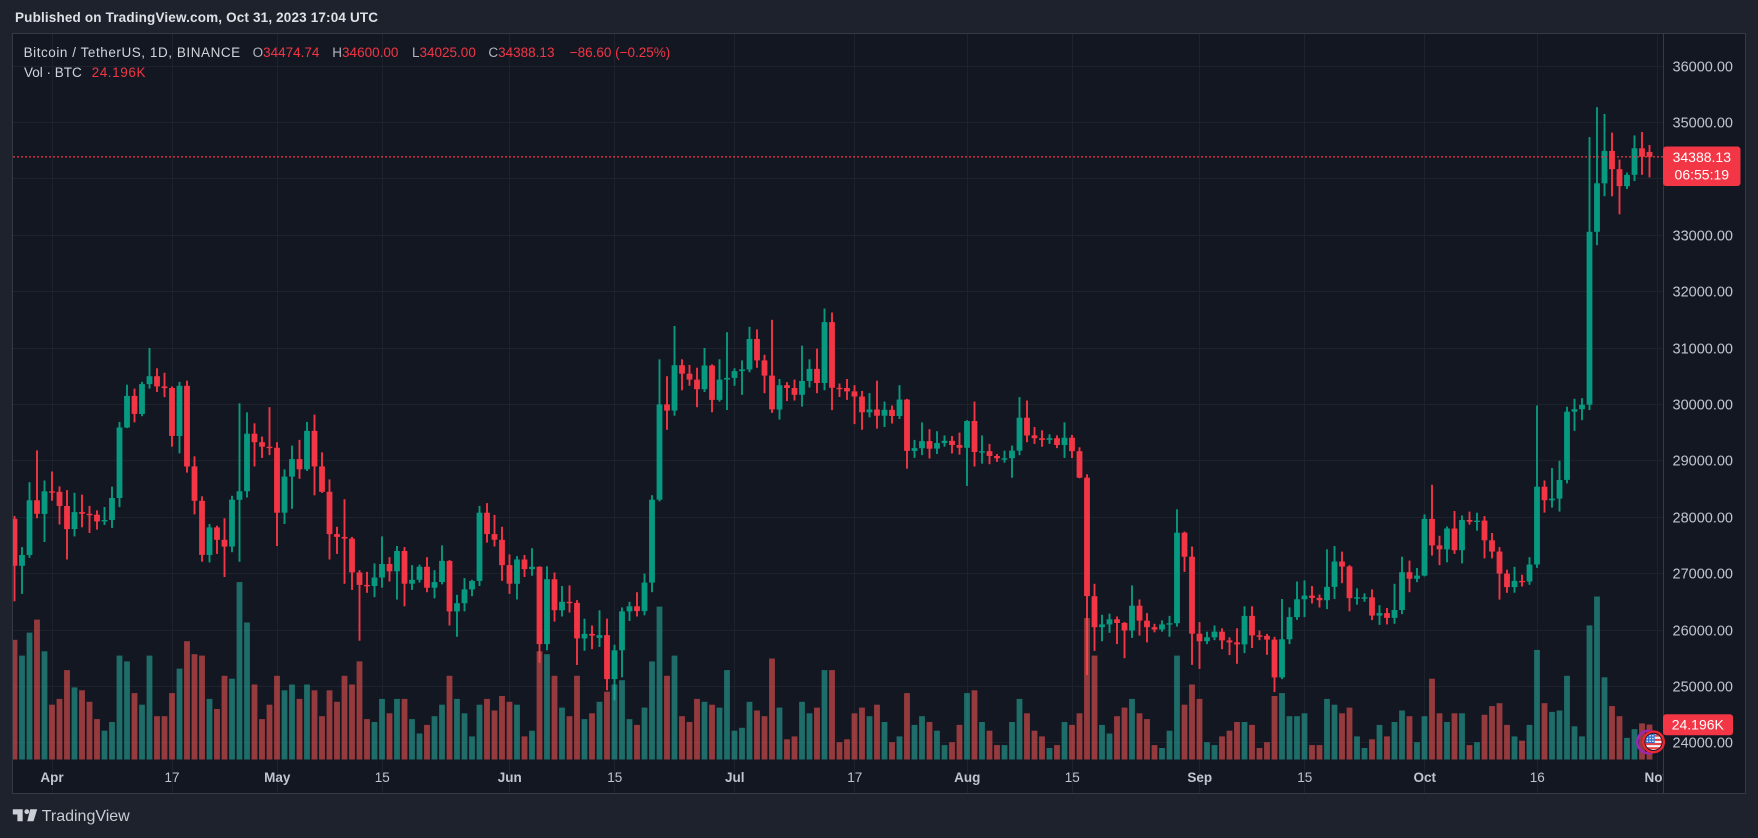 This screenshot has height=838, width=1758. Describe the element at coordinates (1537, 777) in the screenshot. I see `svg-text: 16` at that location.